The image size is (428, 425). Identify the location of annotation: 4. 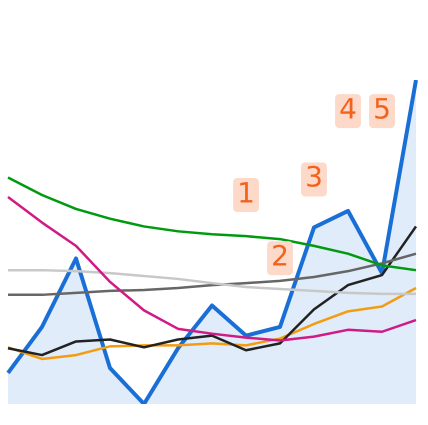
(348, 109).